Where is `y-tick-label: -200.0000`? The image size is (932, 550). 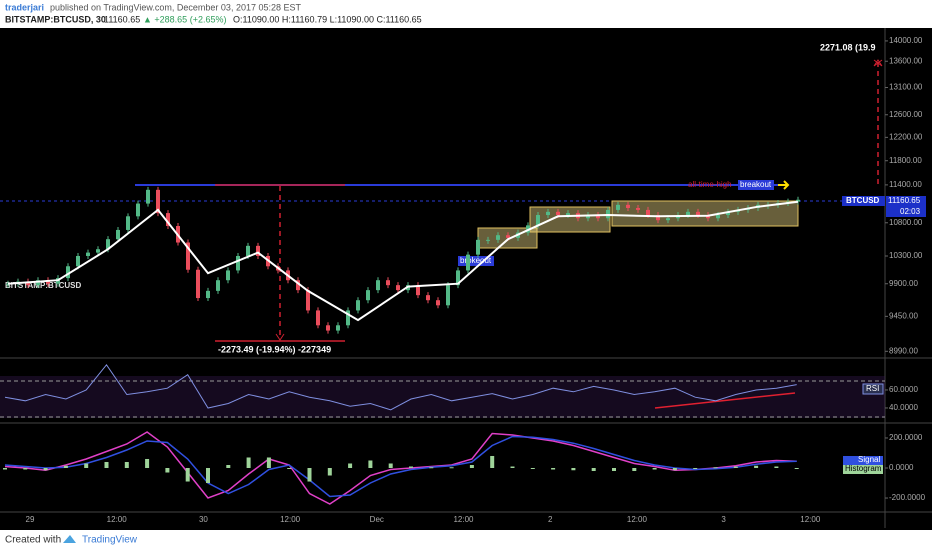
y-tick-label: -200.0000 is located at coordinates (907, 497).